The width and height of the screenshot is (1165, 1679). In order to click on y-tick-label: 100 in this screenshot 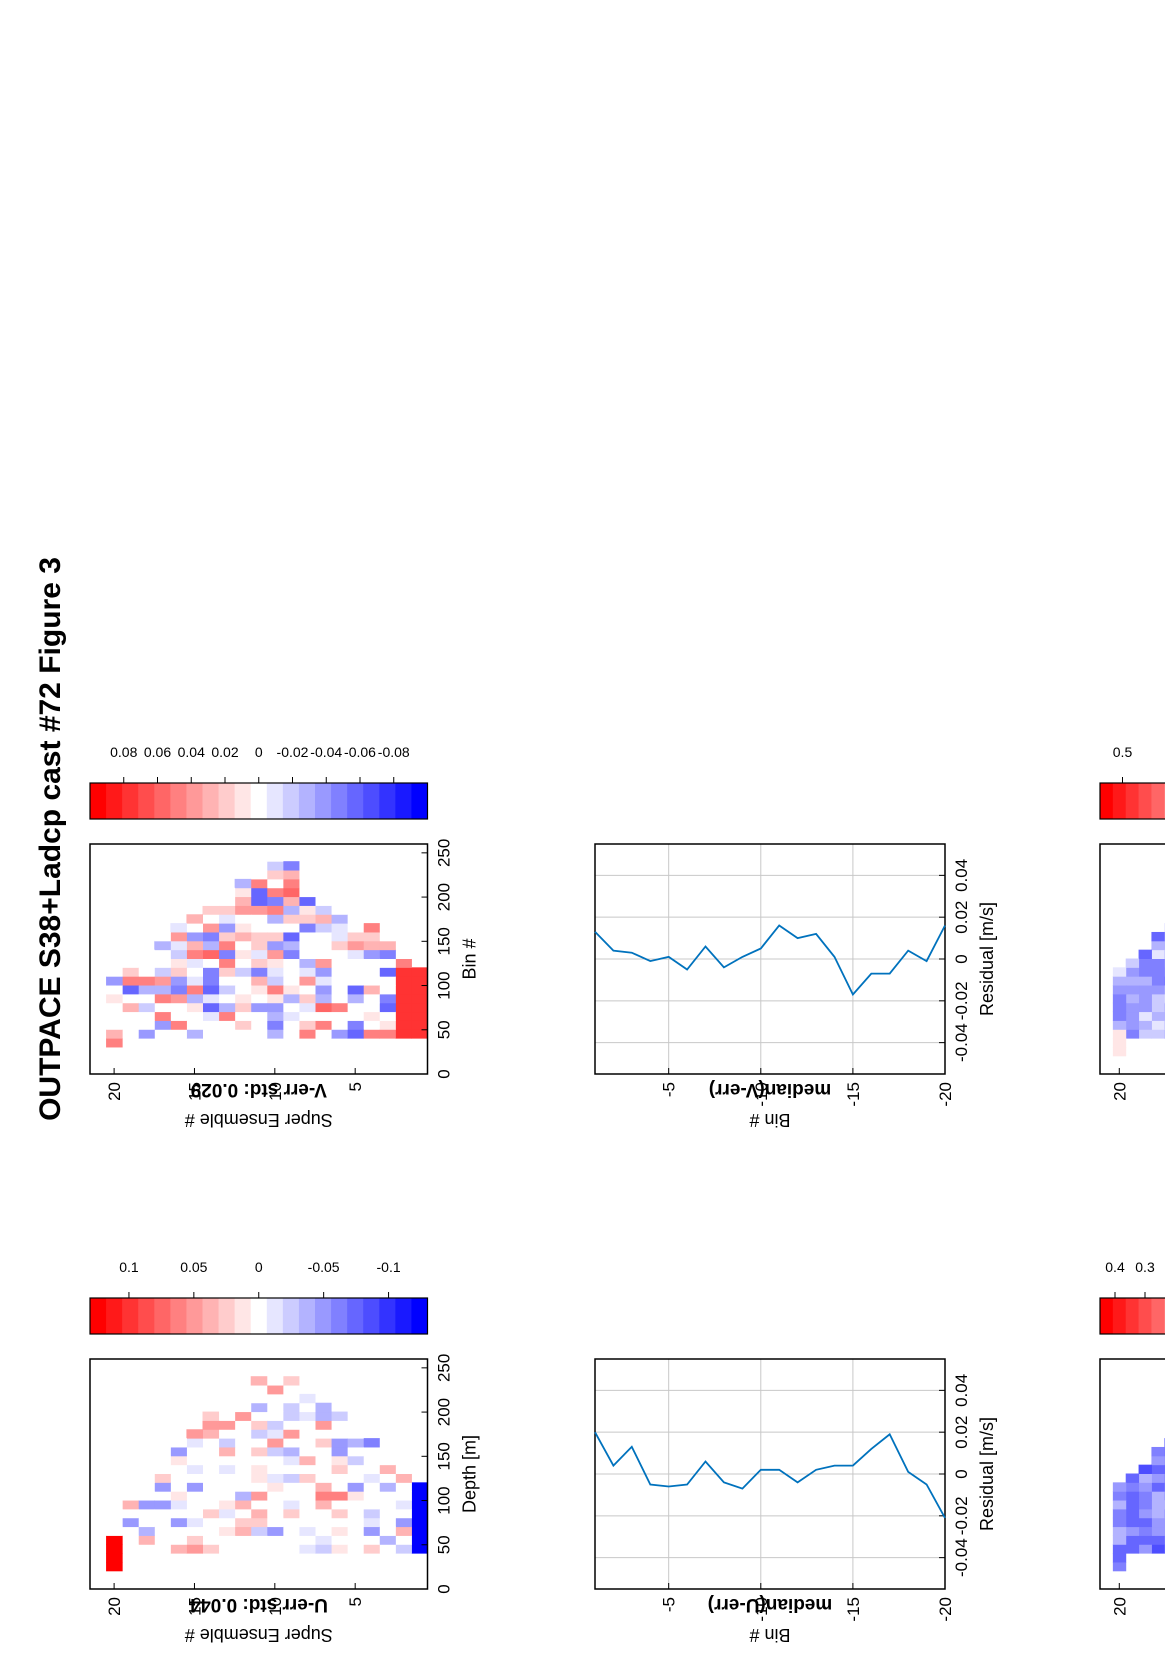, I will do `click(444, 985)`.